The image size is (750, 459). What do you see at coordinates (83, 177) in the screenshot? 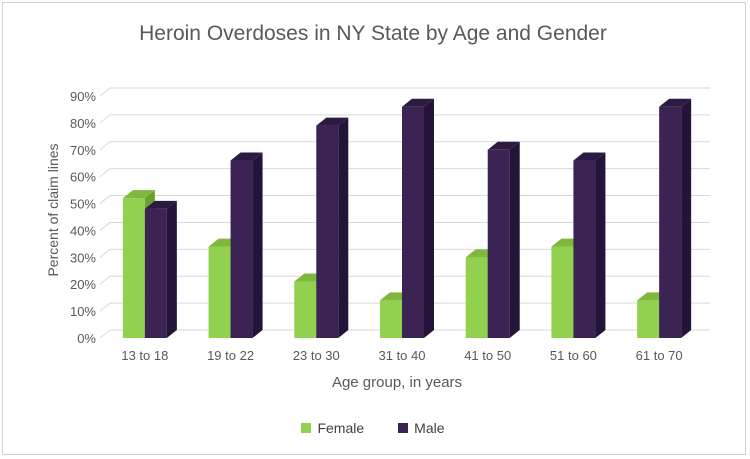
I see `y-tick-label: 60%` at bounding box center [83, 177].